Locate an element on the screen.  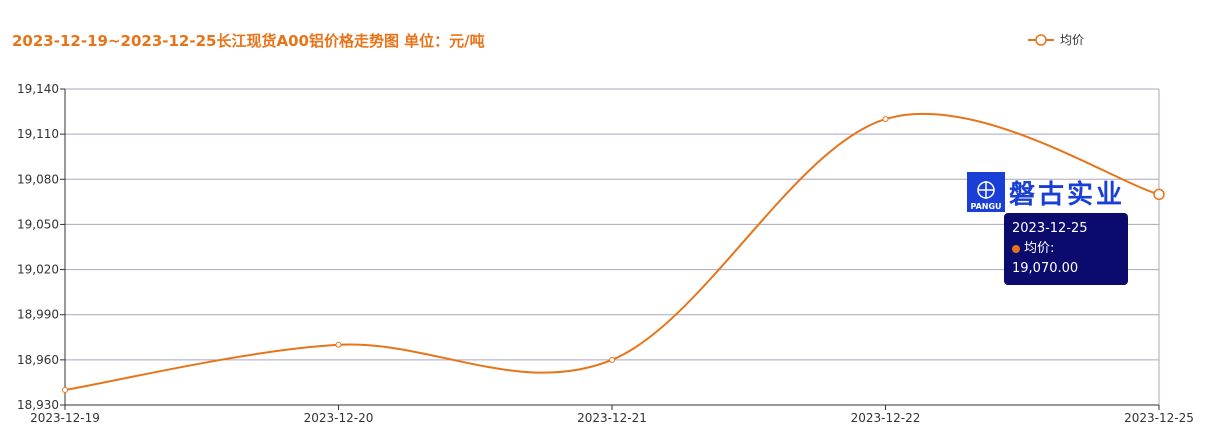
y-tick-label: 19,080 is located at coordinates (38, 179).